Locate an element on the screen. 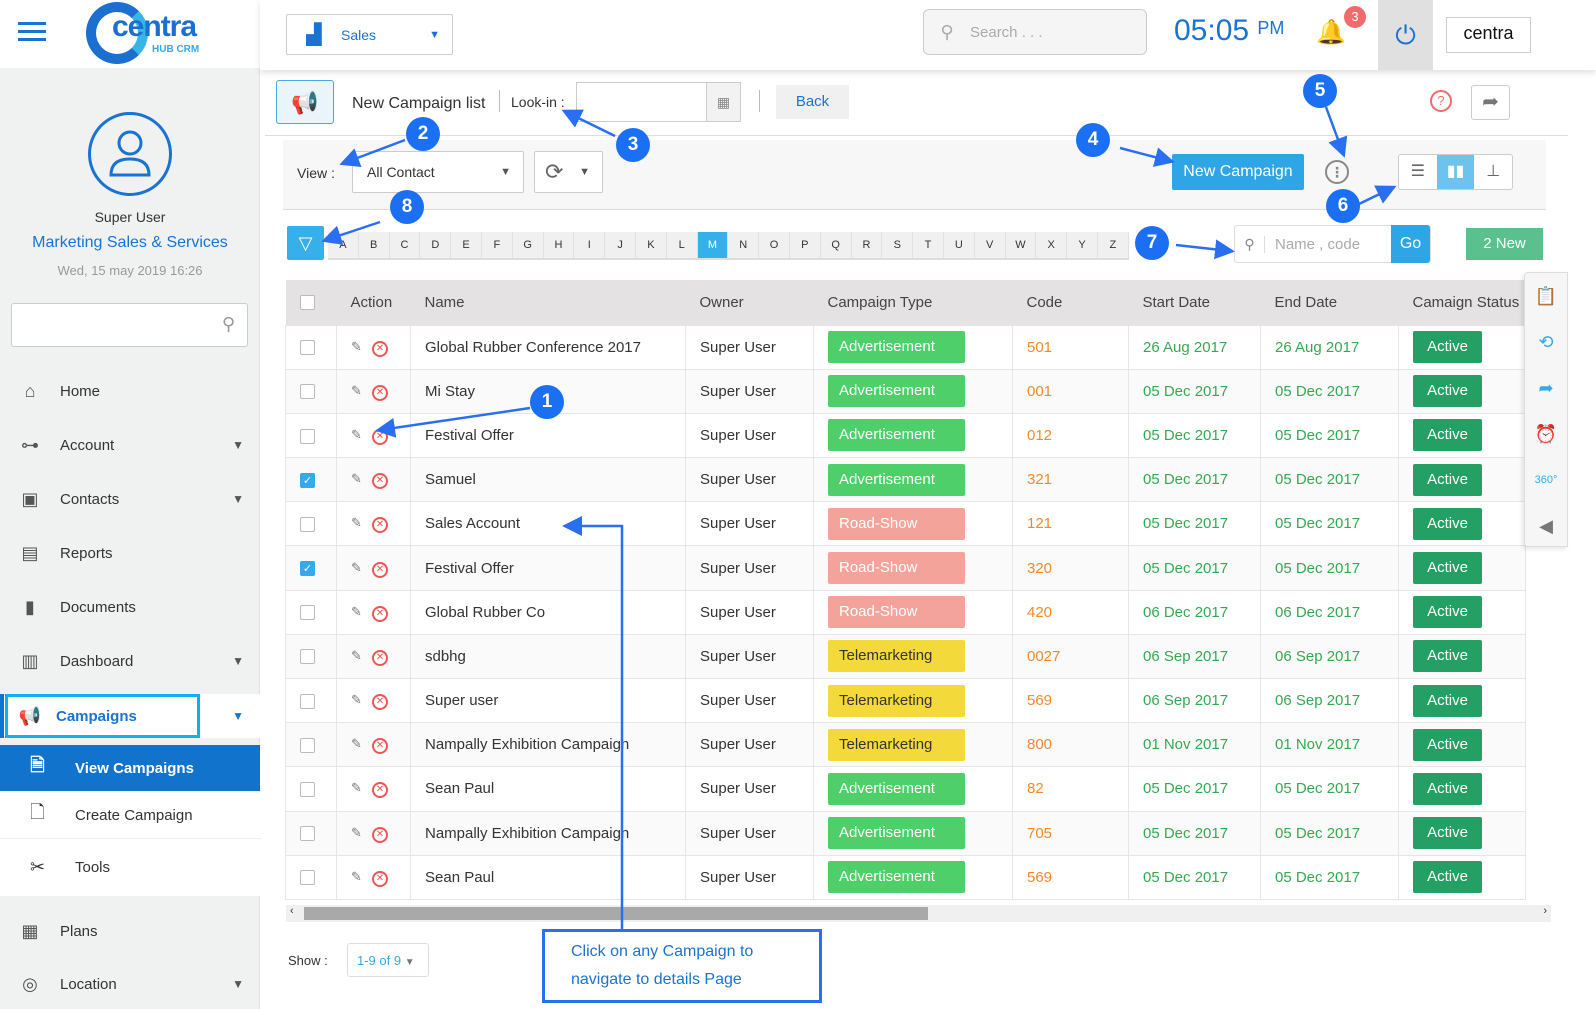 Image resolution: width=1596 pixels, height=1009 pixels. sidebar-subitem-tools: ✂ Tools is located at coordinates (130, 867).